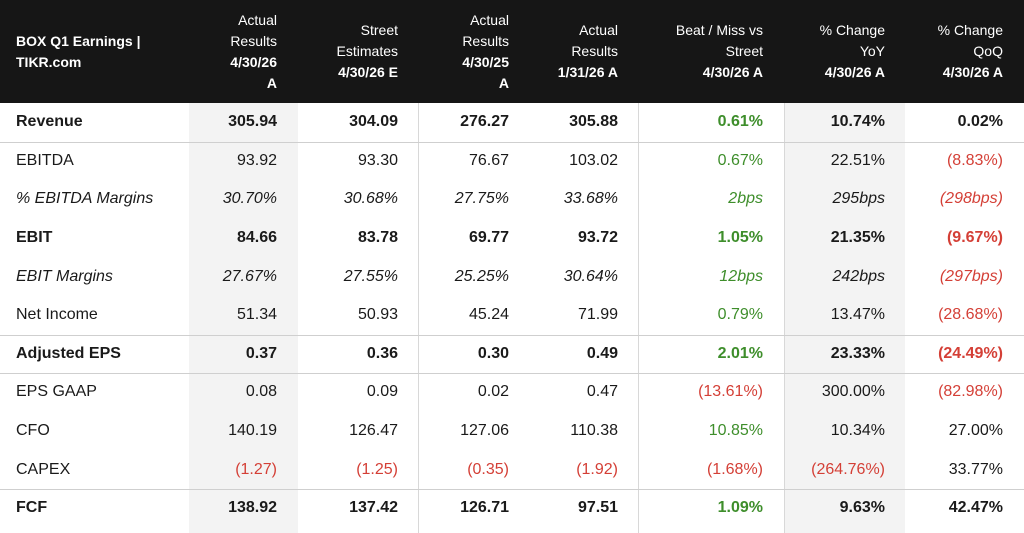 Image resolution: width=1024 pixels, height=533 pixels. What do you see at coordinates (252, 122) in the screenshot?
I see `table-cell: 305.94` at bounding box center [252, 122].